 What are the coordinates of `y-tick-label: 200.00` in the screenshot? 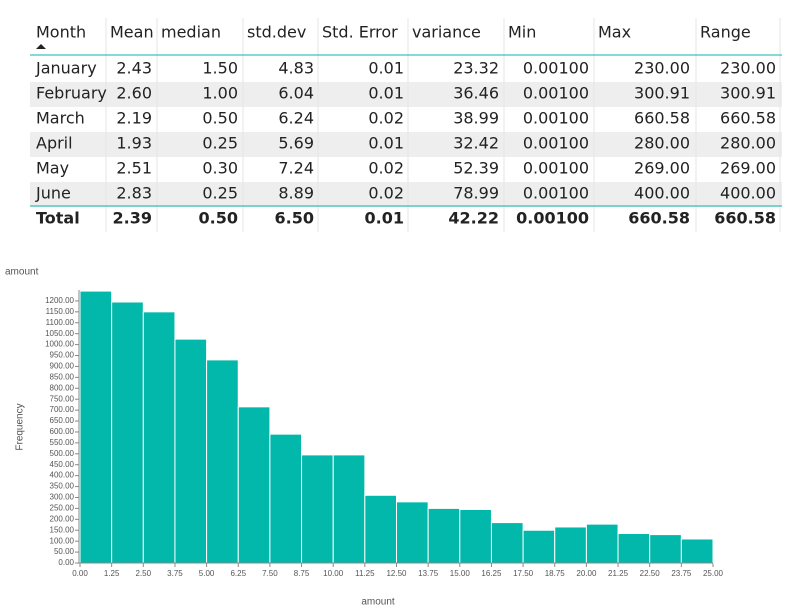 It's located at (62, 518).